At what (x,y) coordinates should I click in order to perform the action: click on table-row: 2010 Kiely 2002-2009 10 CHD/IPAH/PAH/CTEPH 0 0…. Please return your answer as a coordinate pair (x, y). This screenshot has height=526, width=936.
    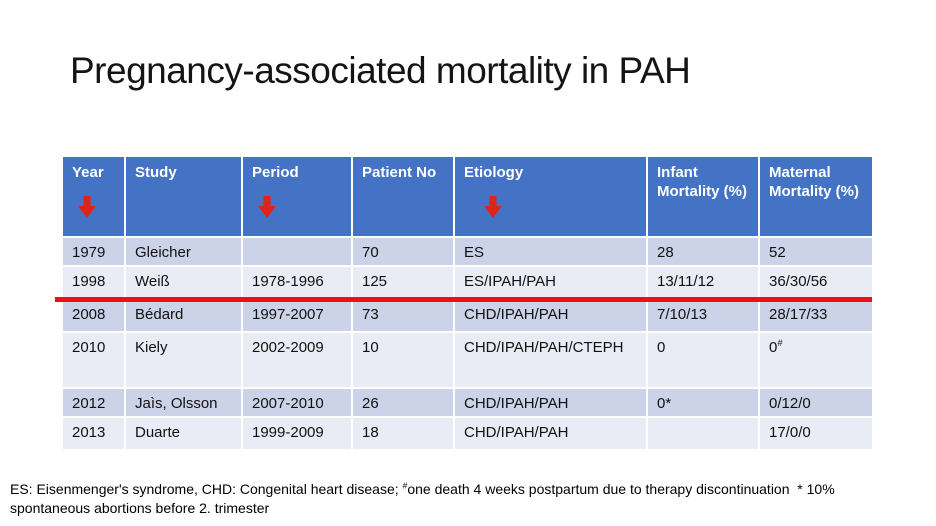
    Looking at the image, I should click on (467, 360).